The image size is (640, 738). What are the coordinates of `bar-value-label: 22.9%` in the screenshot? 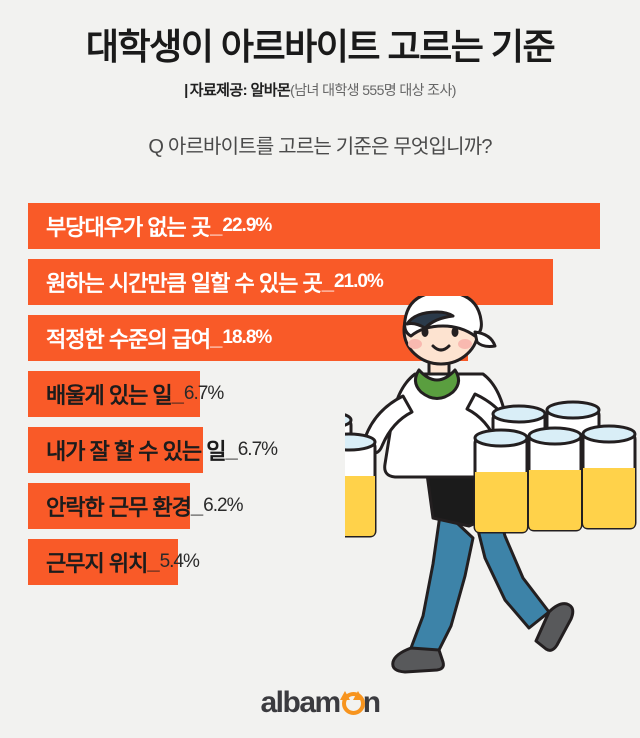 It's located at (247, 225).